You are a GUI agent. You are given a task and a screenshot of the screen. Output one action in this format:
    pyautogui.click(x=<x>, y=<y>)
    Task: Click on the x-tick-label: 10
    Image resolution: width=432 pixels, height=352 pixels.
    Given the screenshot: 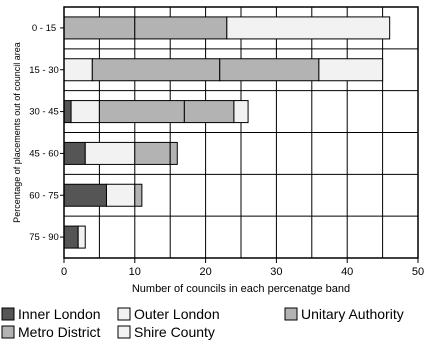 What is the action you would take?
    pyautogui.click(x=135, y=272)
    